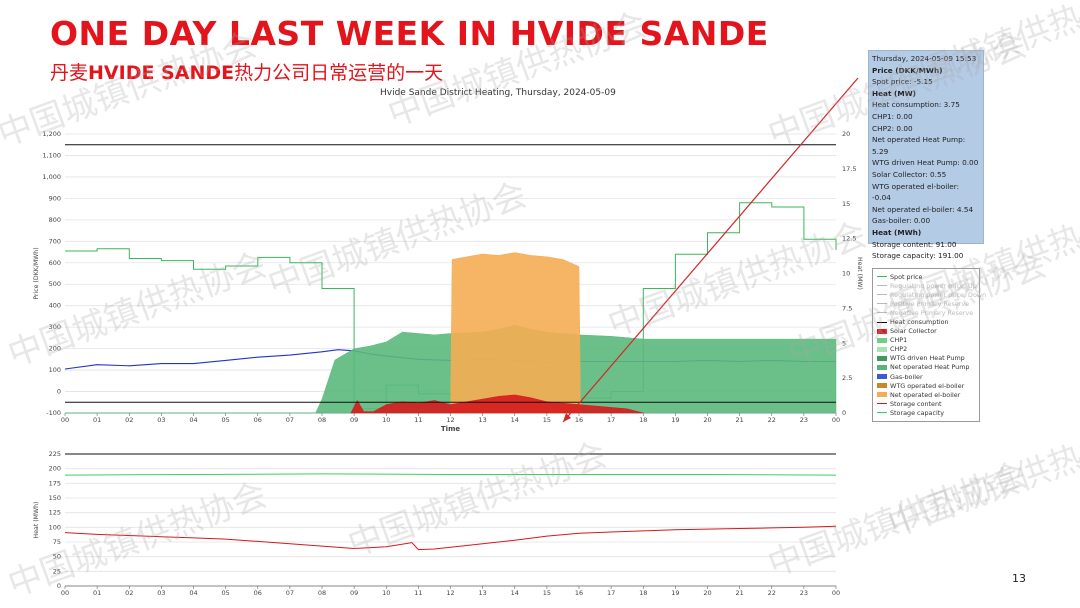  I want to click on legend-item: WTG driven Heat Pump, so click(926, 358).